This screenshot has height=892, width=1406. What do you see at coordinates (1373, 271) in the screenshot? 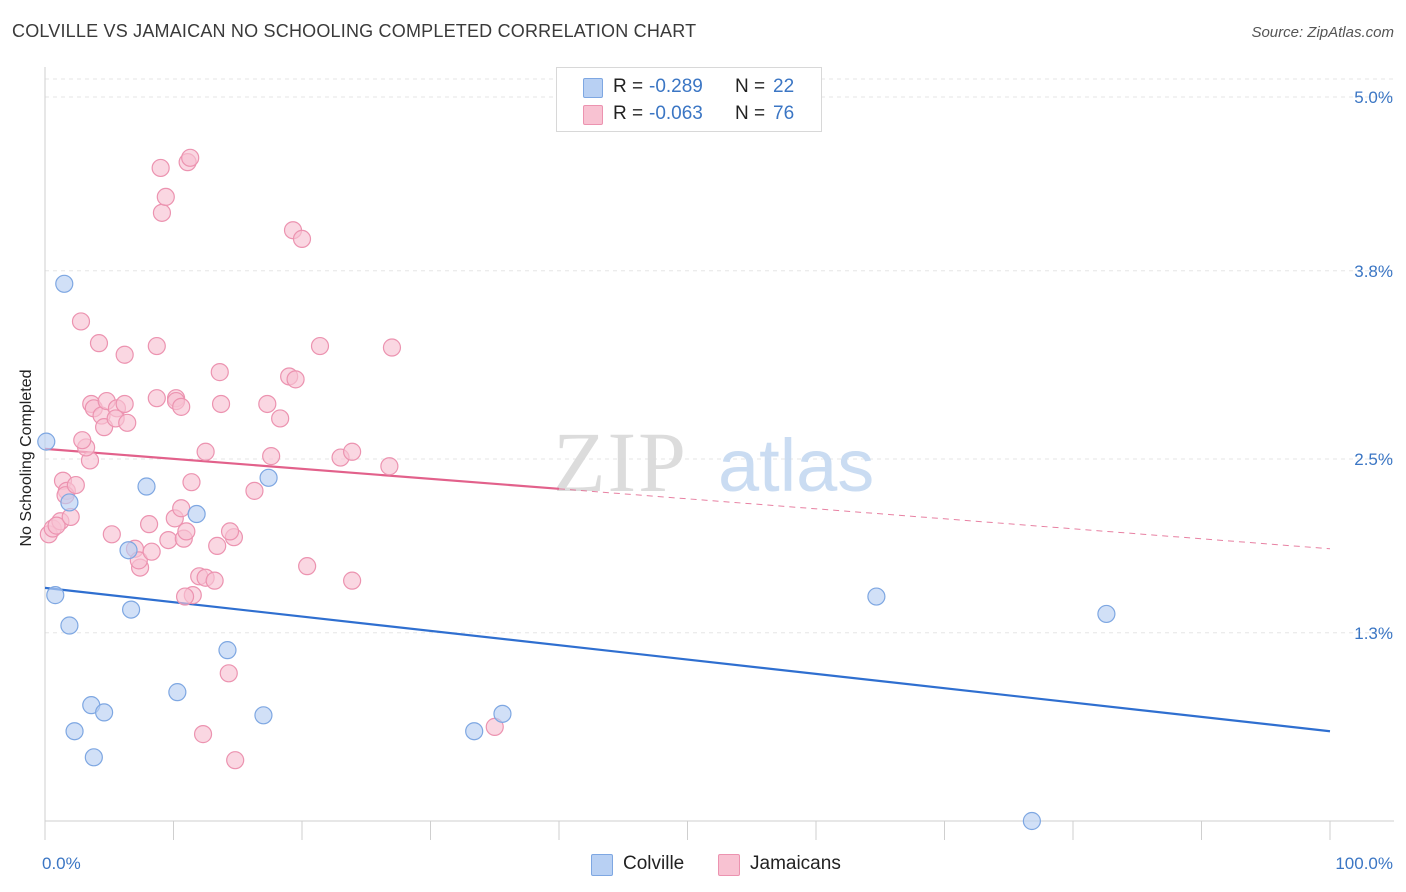
I see `y-tick-label: 3.8%` at bounding box center [1373, 271].